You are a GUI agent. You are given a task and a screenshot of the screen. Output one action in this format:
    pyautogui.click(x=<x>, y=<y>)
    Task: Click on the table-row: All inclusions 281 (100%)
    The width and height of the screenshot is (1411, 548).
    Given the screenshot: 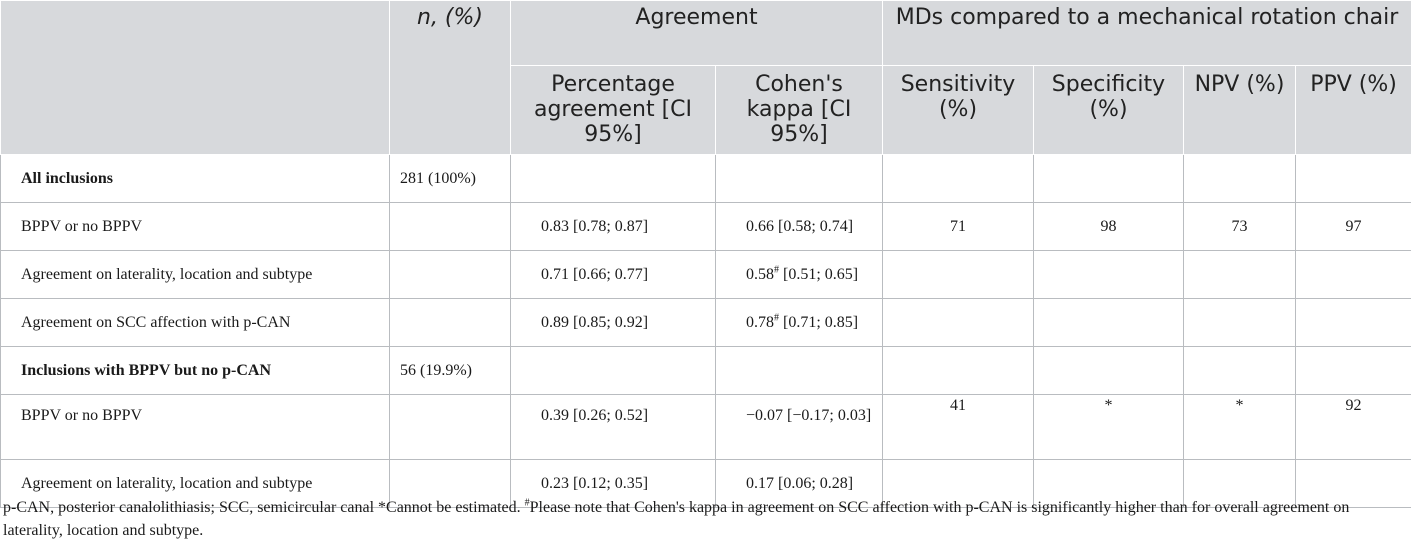 What is the action you would take?
    pyautogui.click(x=705, y=178)
    